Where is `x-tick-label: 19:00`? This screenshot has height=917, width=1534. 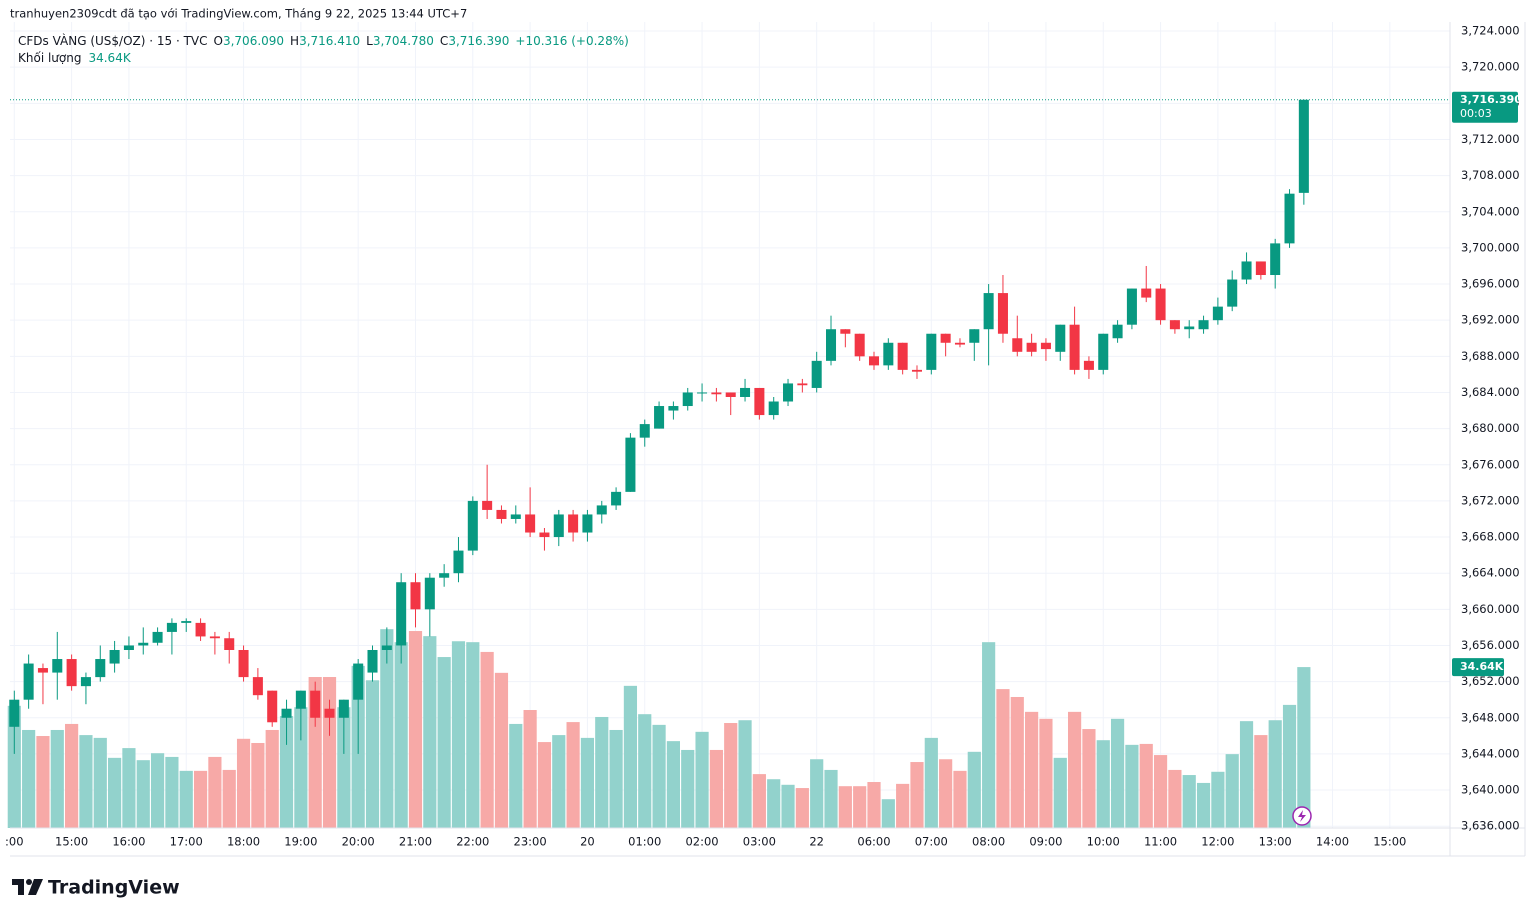
x-tick-label: 19:00 is located at coordinates (300, 842).